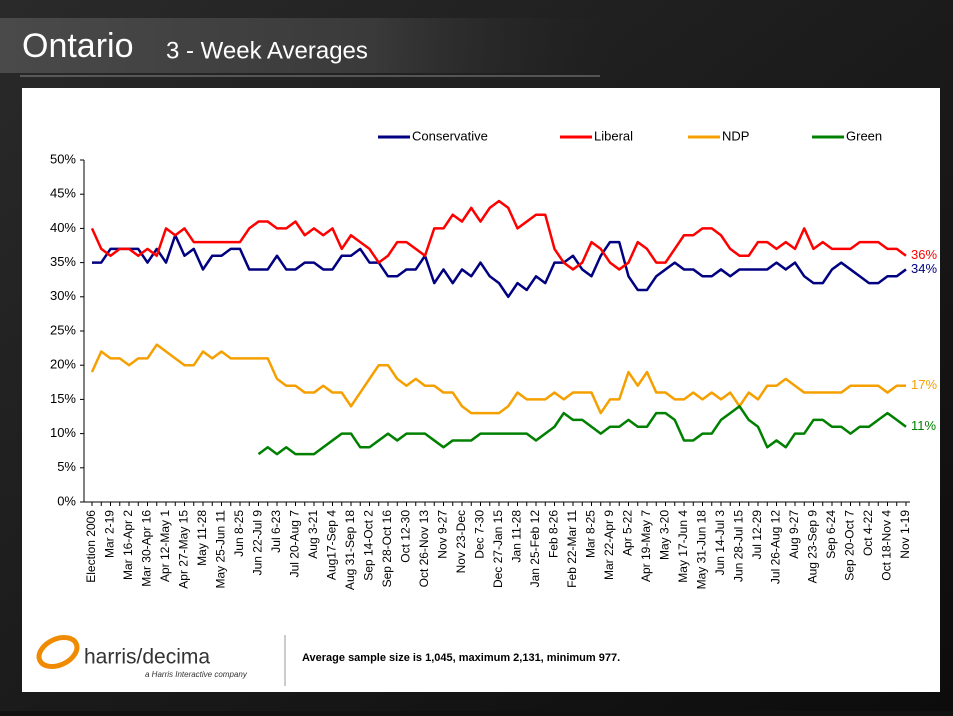 The width and height of the screenshot is (953, 716). Describe the element at coordinates (66, 500) in the screenshot. I see `y-tick-label: 0%` at that location.